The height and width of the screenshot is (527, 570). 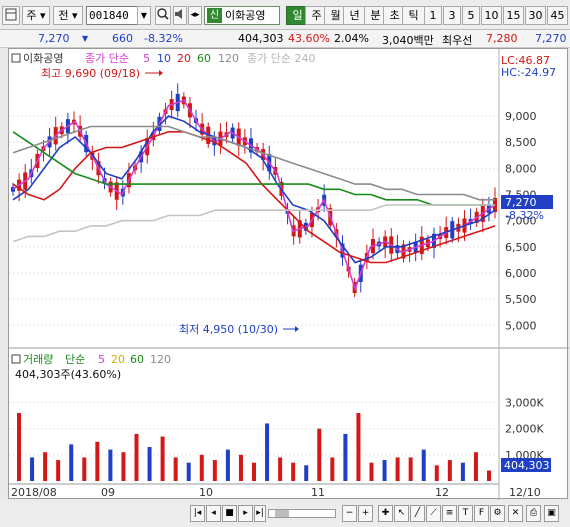 I want to click on volume-legend: 거래량 단순 5 20 60 120, so click(x=91, y=359).